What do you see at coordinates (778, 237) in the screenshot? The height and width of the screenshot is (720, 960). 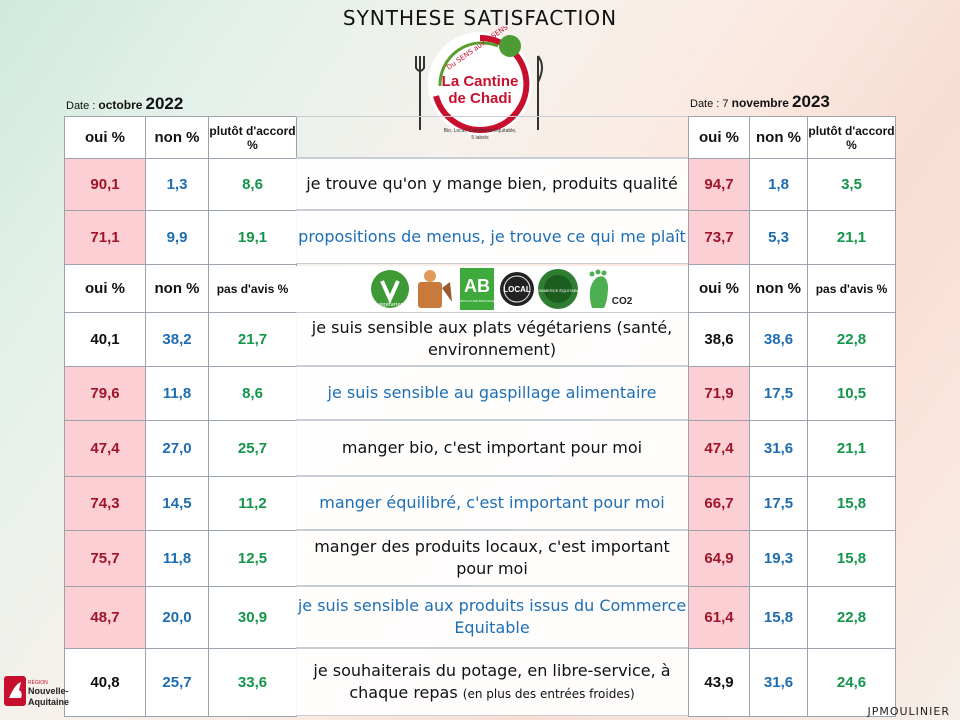 I see `value-non: 5,3` at bounding box center [778, 237].